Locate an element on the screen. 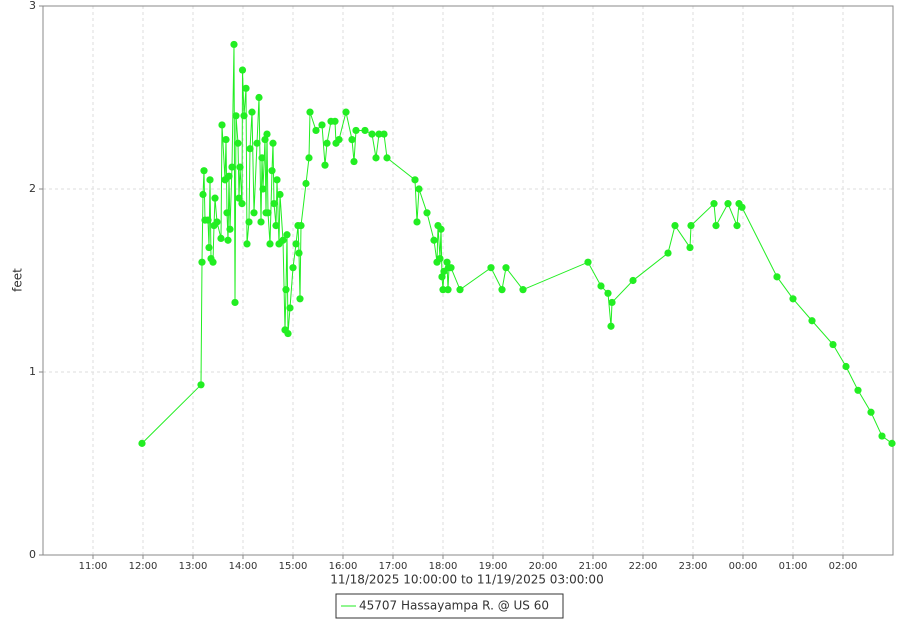 Image resolution: width=900 pixels, height=620 pixels. x-tick-label: 00:00 is located at coordinates (743, 566).